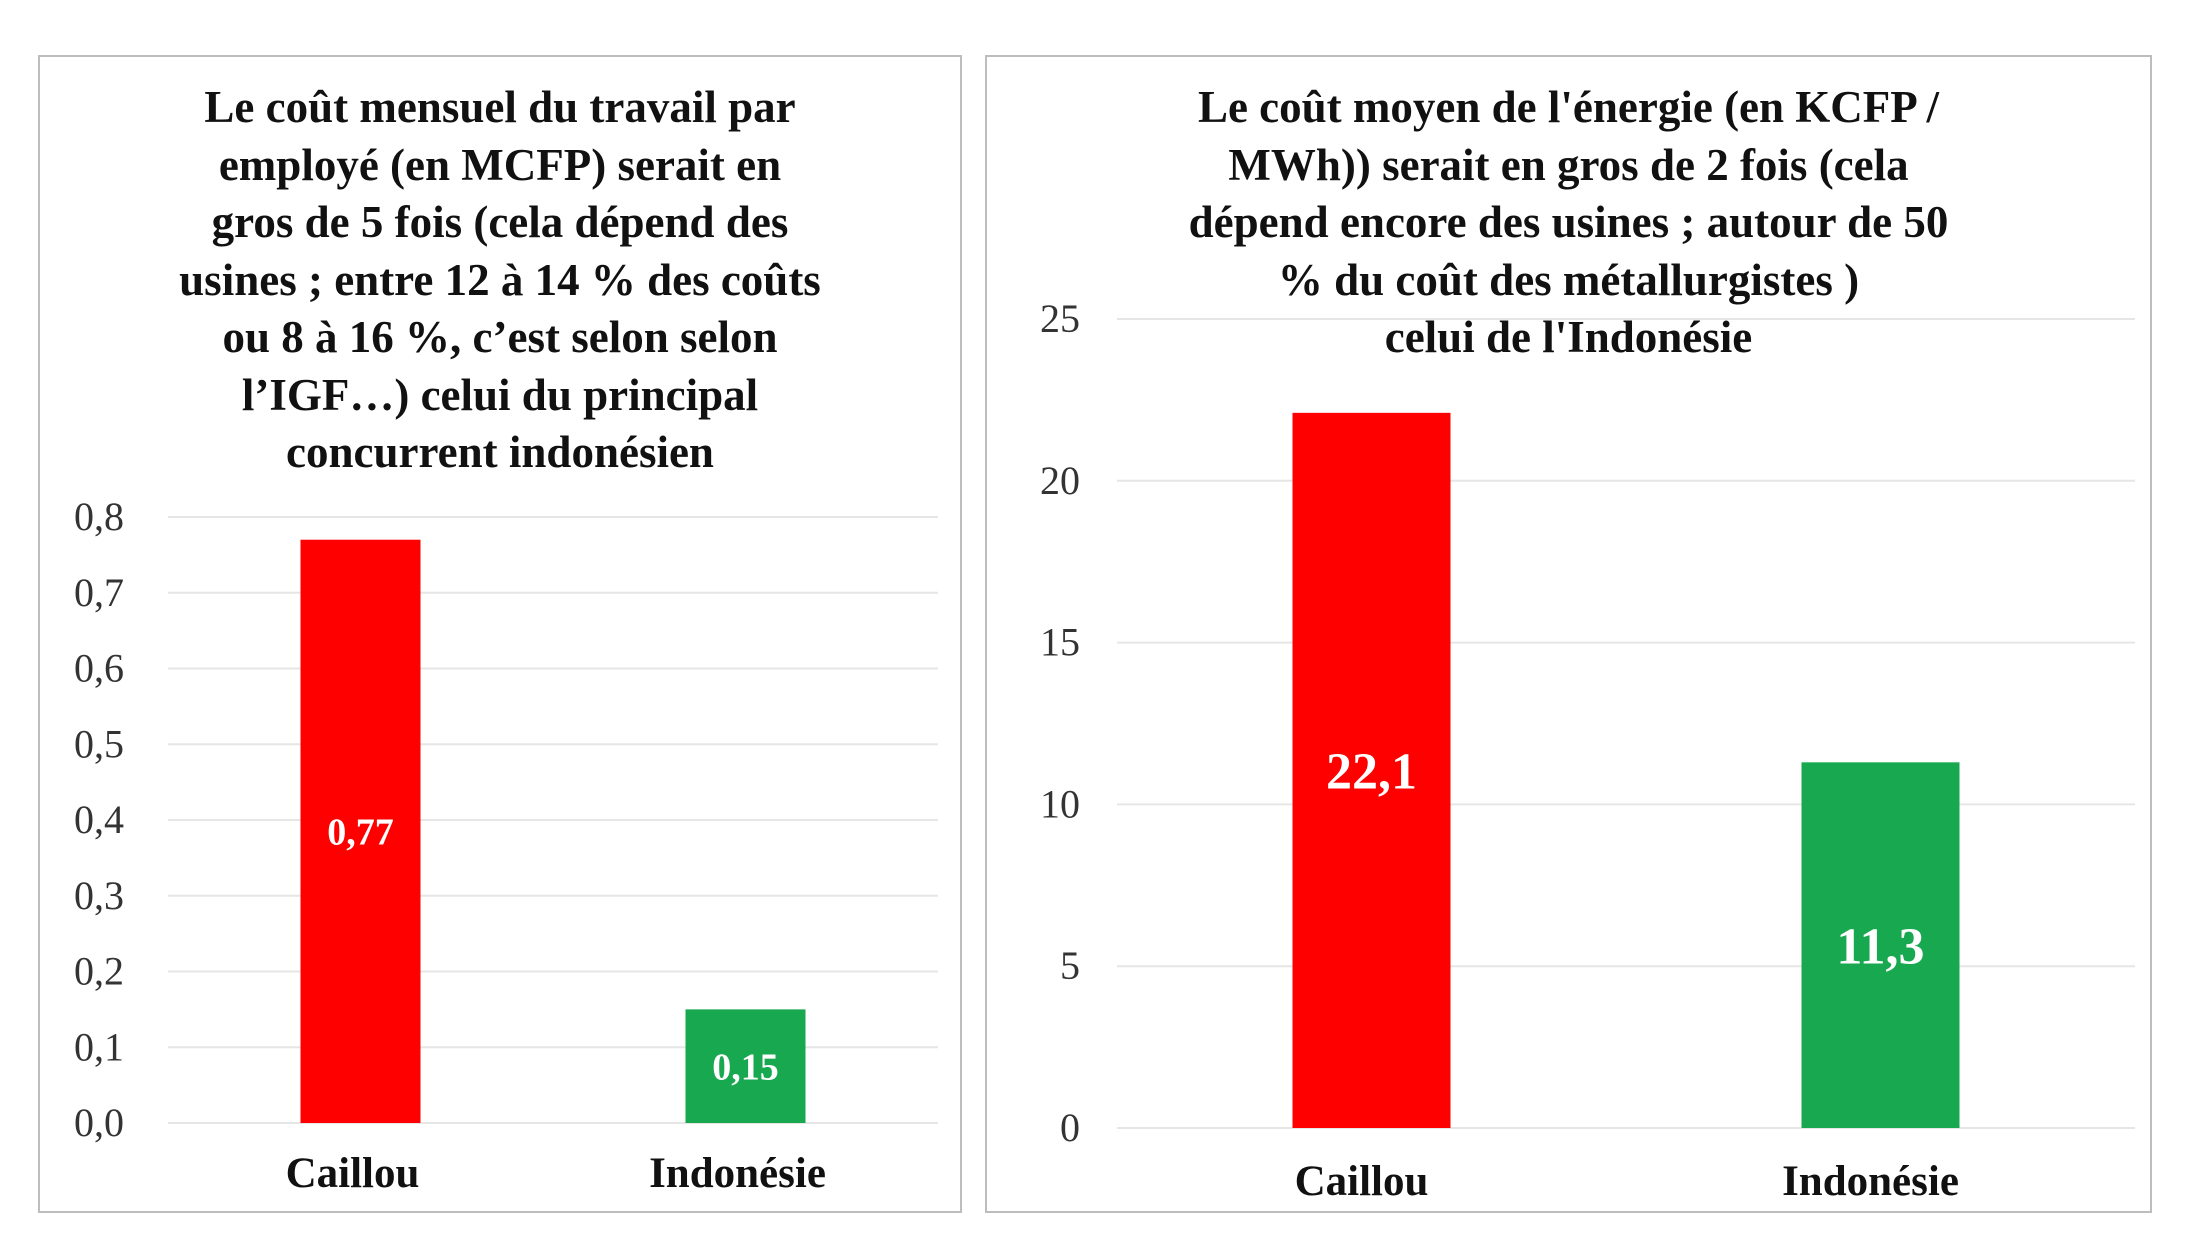 This screenshot has height=1236, width=2200. Describe the element at coordinates (1060, 480) in the screenshot. I see `y-tick-label: 20` at that location.